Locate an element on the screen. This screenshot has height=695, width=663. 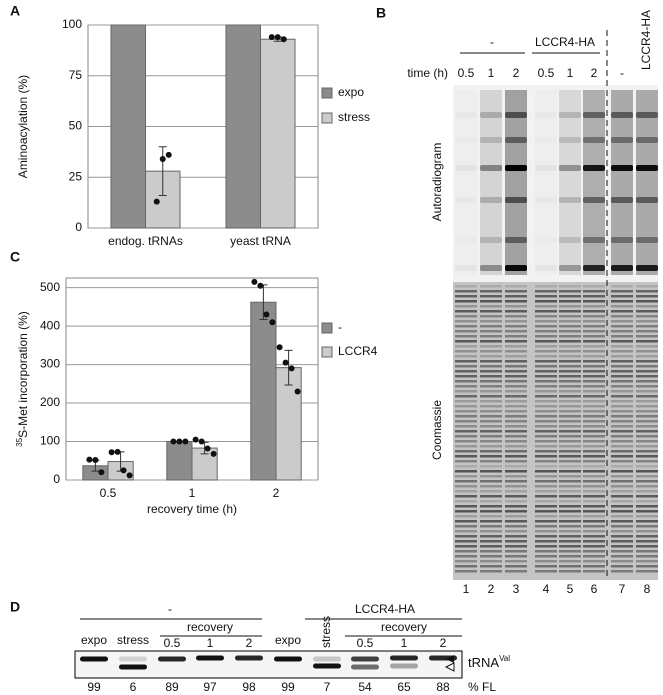
y-axis-label-text: Aminoacylation (%) is located at coordinates (23, 126).